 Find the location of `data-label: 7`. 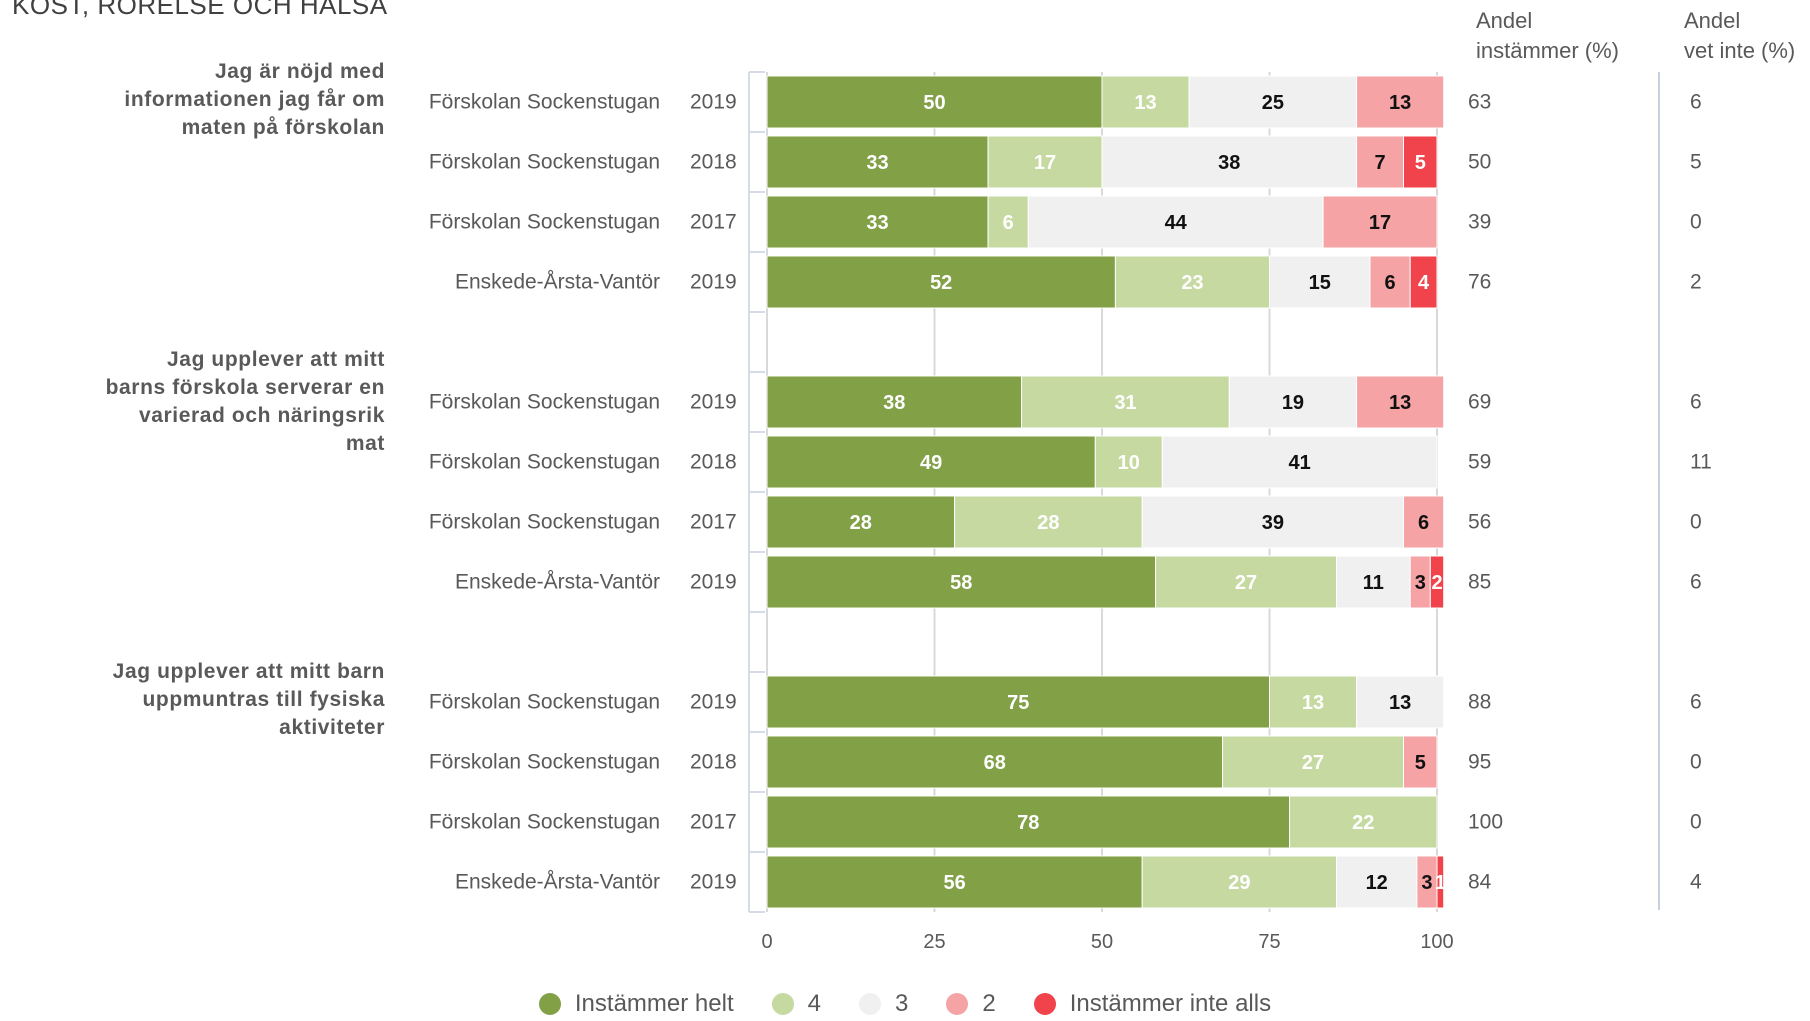

data-label: 7 is located at coordinates (1379, 163).